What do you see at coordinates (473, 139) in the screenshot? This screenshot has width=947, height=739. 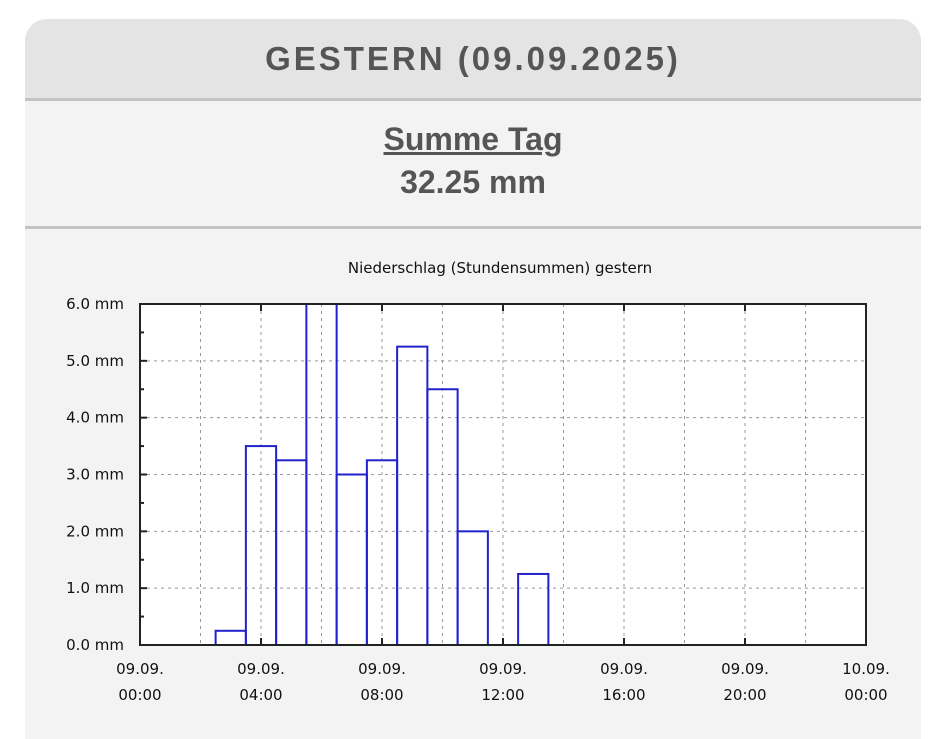 I see `summary-label: Summe Tag` at bounding box center [473, 139].